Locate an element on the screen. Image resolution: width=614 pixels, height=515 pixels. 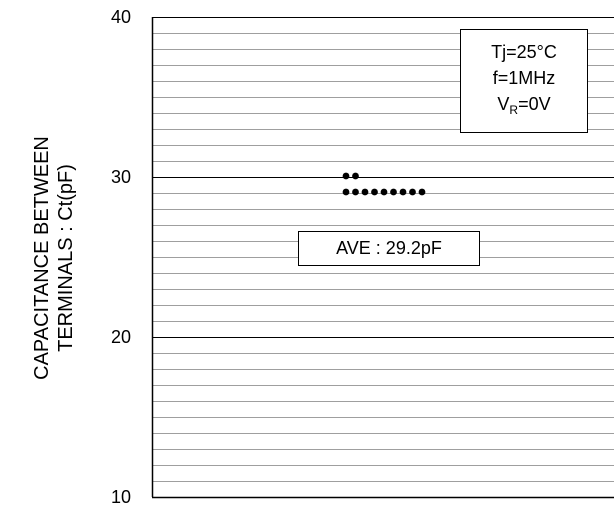
data-points is located at coordinates (384, 184).